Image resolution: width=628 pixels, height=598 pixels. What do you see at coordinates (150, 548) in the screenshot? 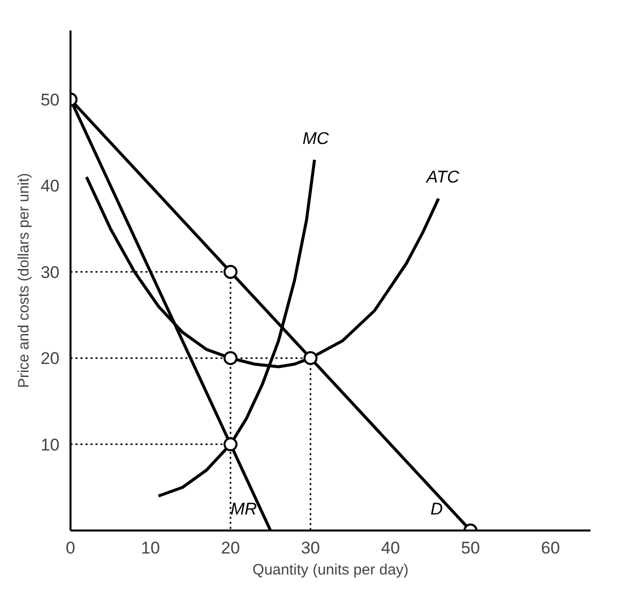
I see `x-tick-label: 10` at bounding box center [150, 548].